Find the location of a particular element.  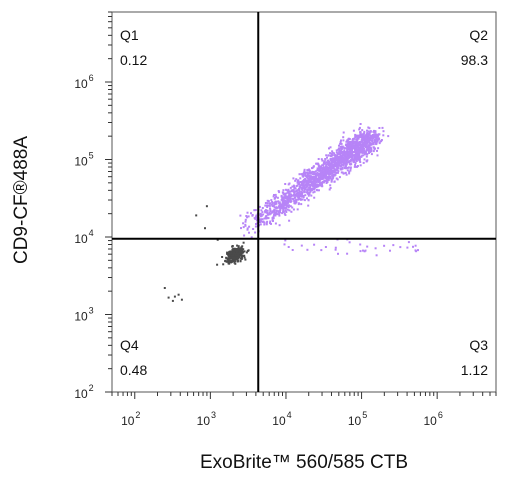

x-tick-exponent: 3 is located at coordinates (213, 415).